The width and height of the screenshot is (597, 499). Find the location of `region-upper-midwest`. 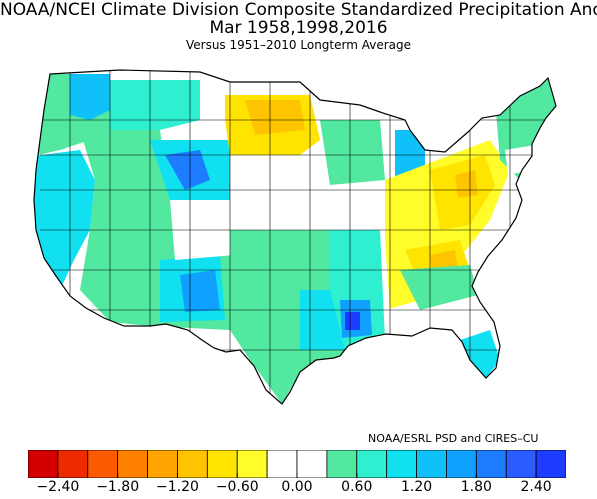

region-upper-midwest is located at coordinates (352, 152).